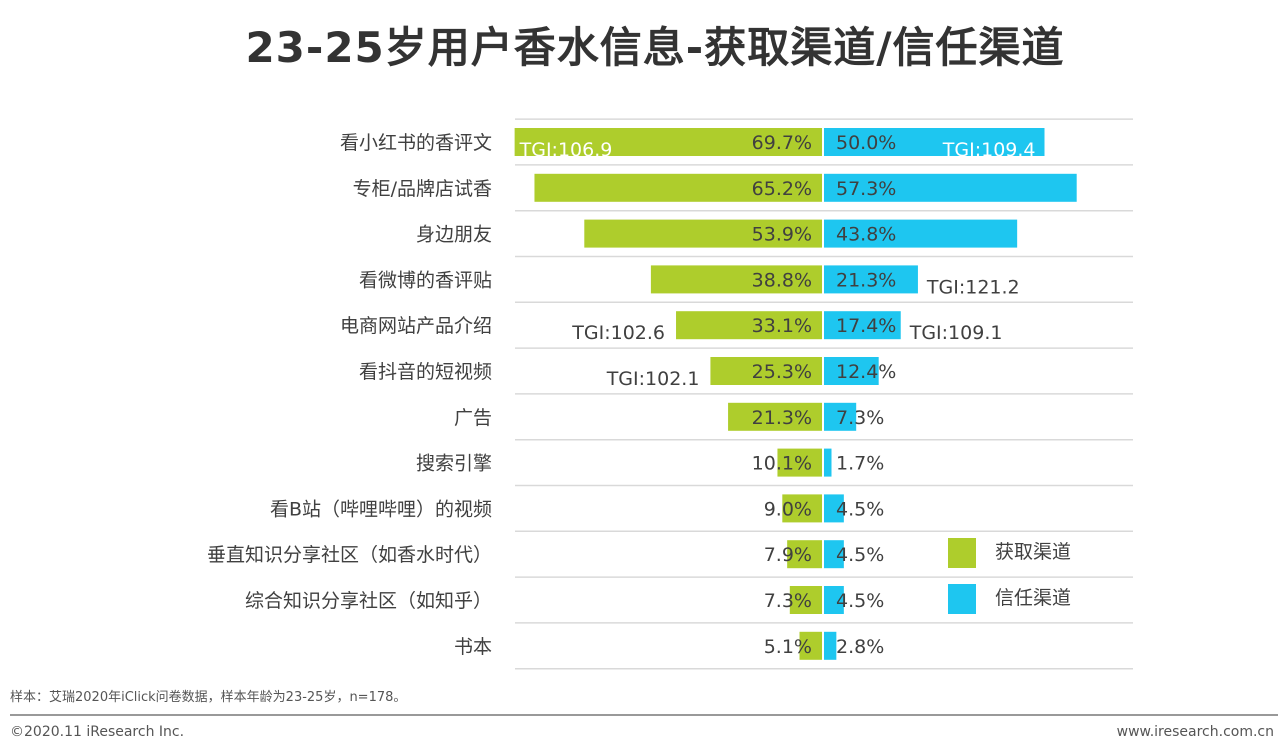 This screenshot has width=1280, height=753. What do you see at coordinates (349, 555) in the screenshot?
I see `category-label: 垂直知识分享社区（如香水时代）` at bounding box center [349, 555].